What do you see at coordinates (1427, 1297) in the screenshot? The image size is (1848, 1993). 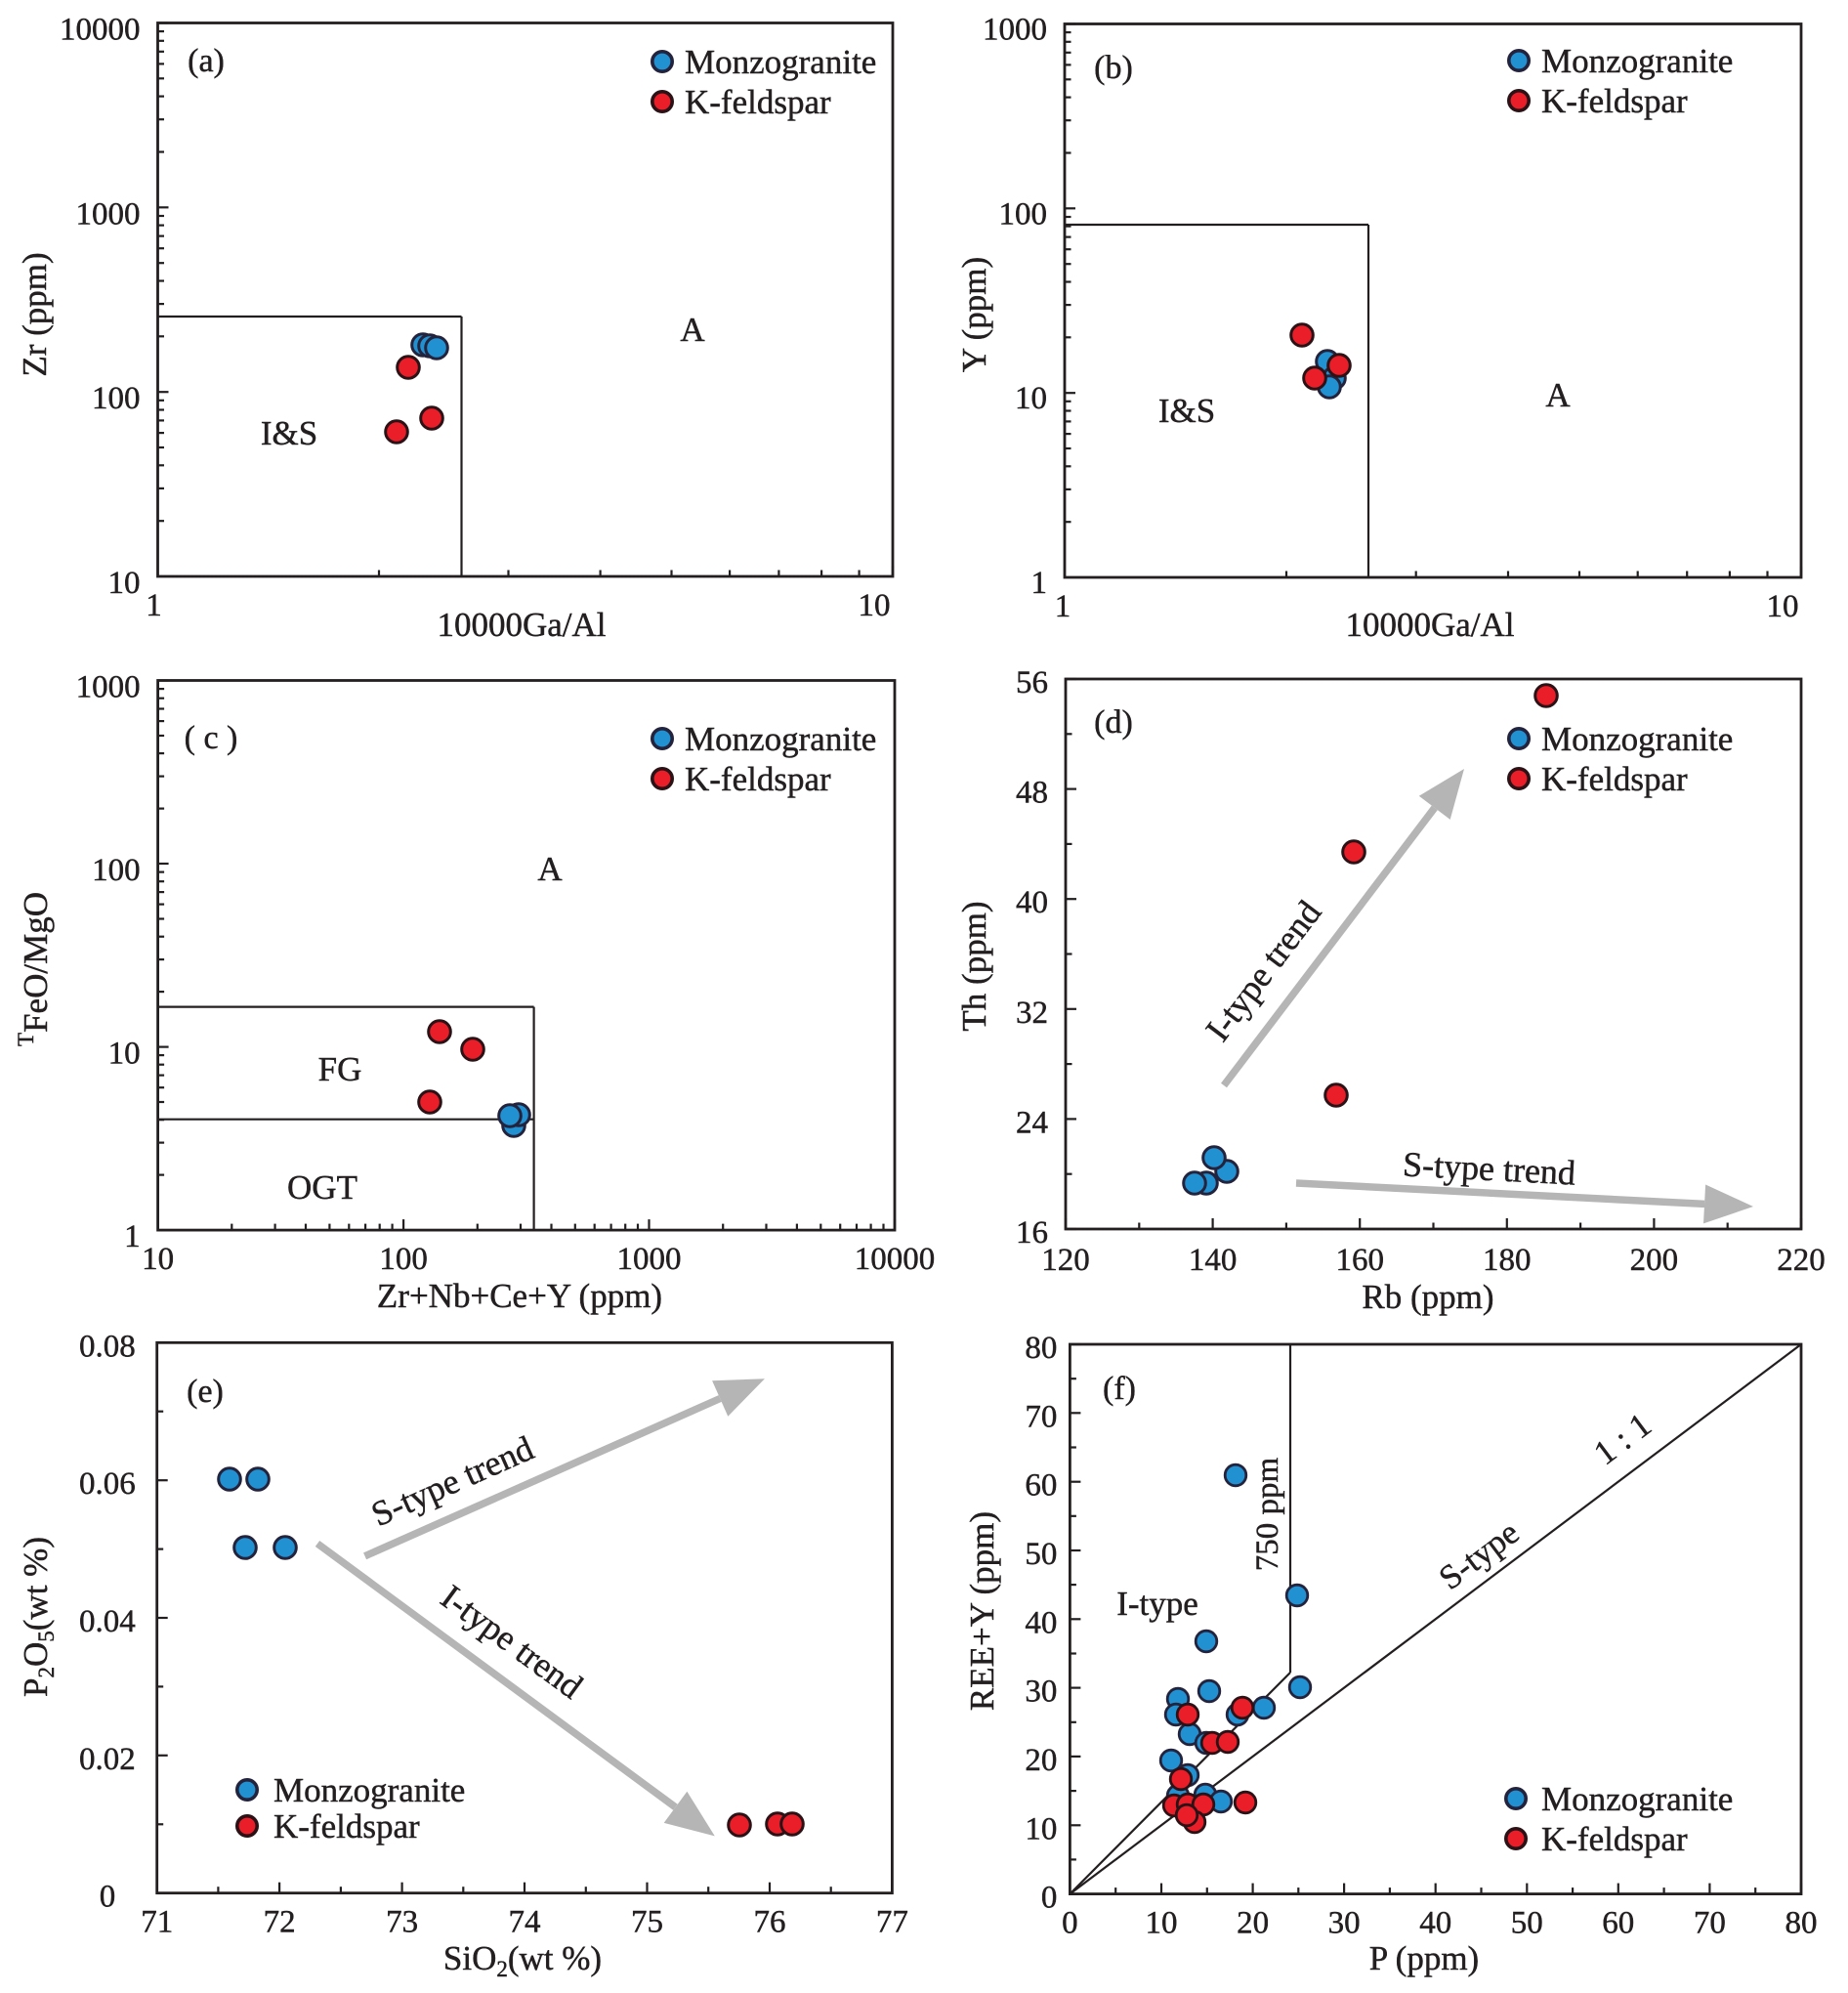 I see `svg-text: Rb (ppm)` at bounding box center [1427, 1297].